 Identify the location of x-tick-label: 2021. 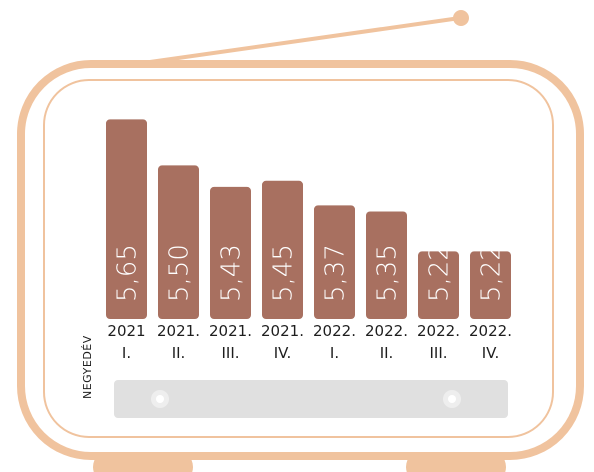
(126, 331).